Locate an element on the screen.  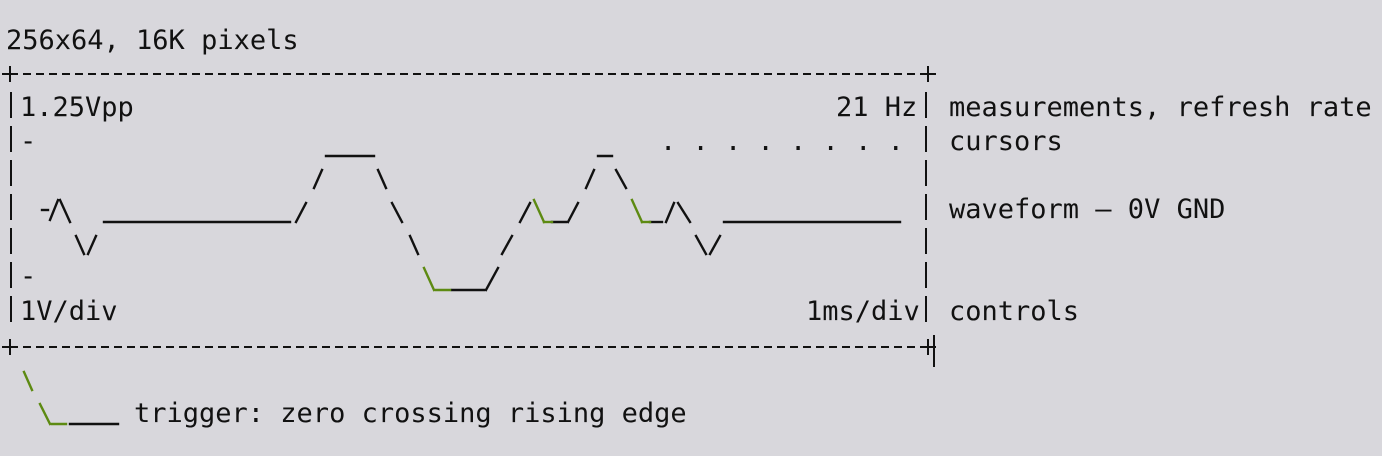
annotation-controls: controls is located at coordinates (1014, 311).